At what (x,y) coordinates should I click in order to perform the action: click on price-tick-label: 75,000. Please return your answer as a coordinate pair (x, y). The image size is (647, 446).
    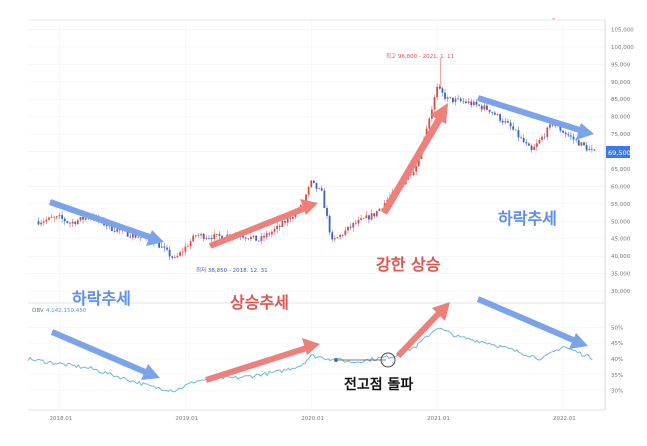
    Looking at the image, I should click on (621, 135).